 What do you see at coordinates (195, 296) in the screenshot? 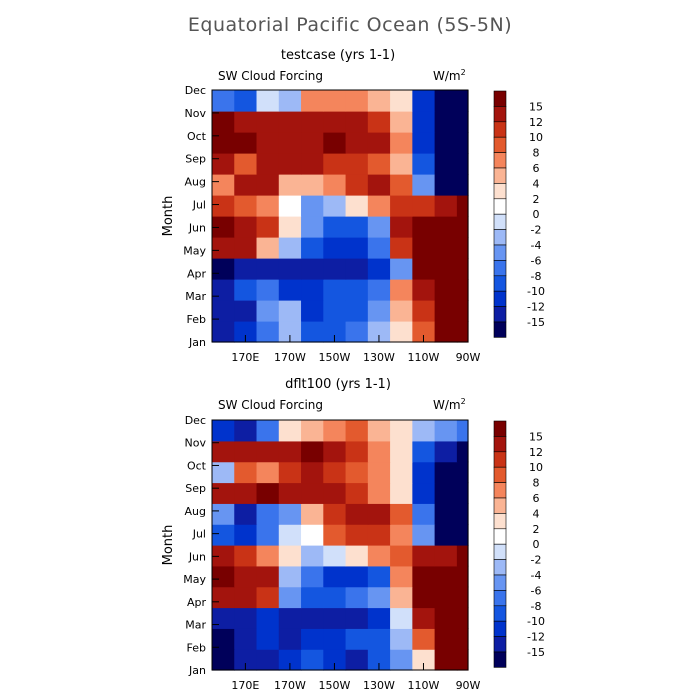
I see `y-tick-label: Mar` at bounding box center [195, 296].